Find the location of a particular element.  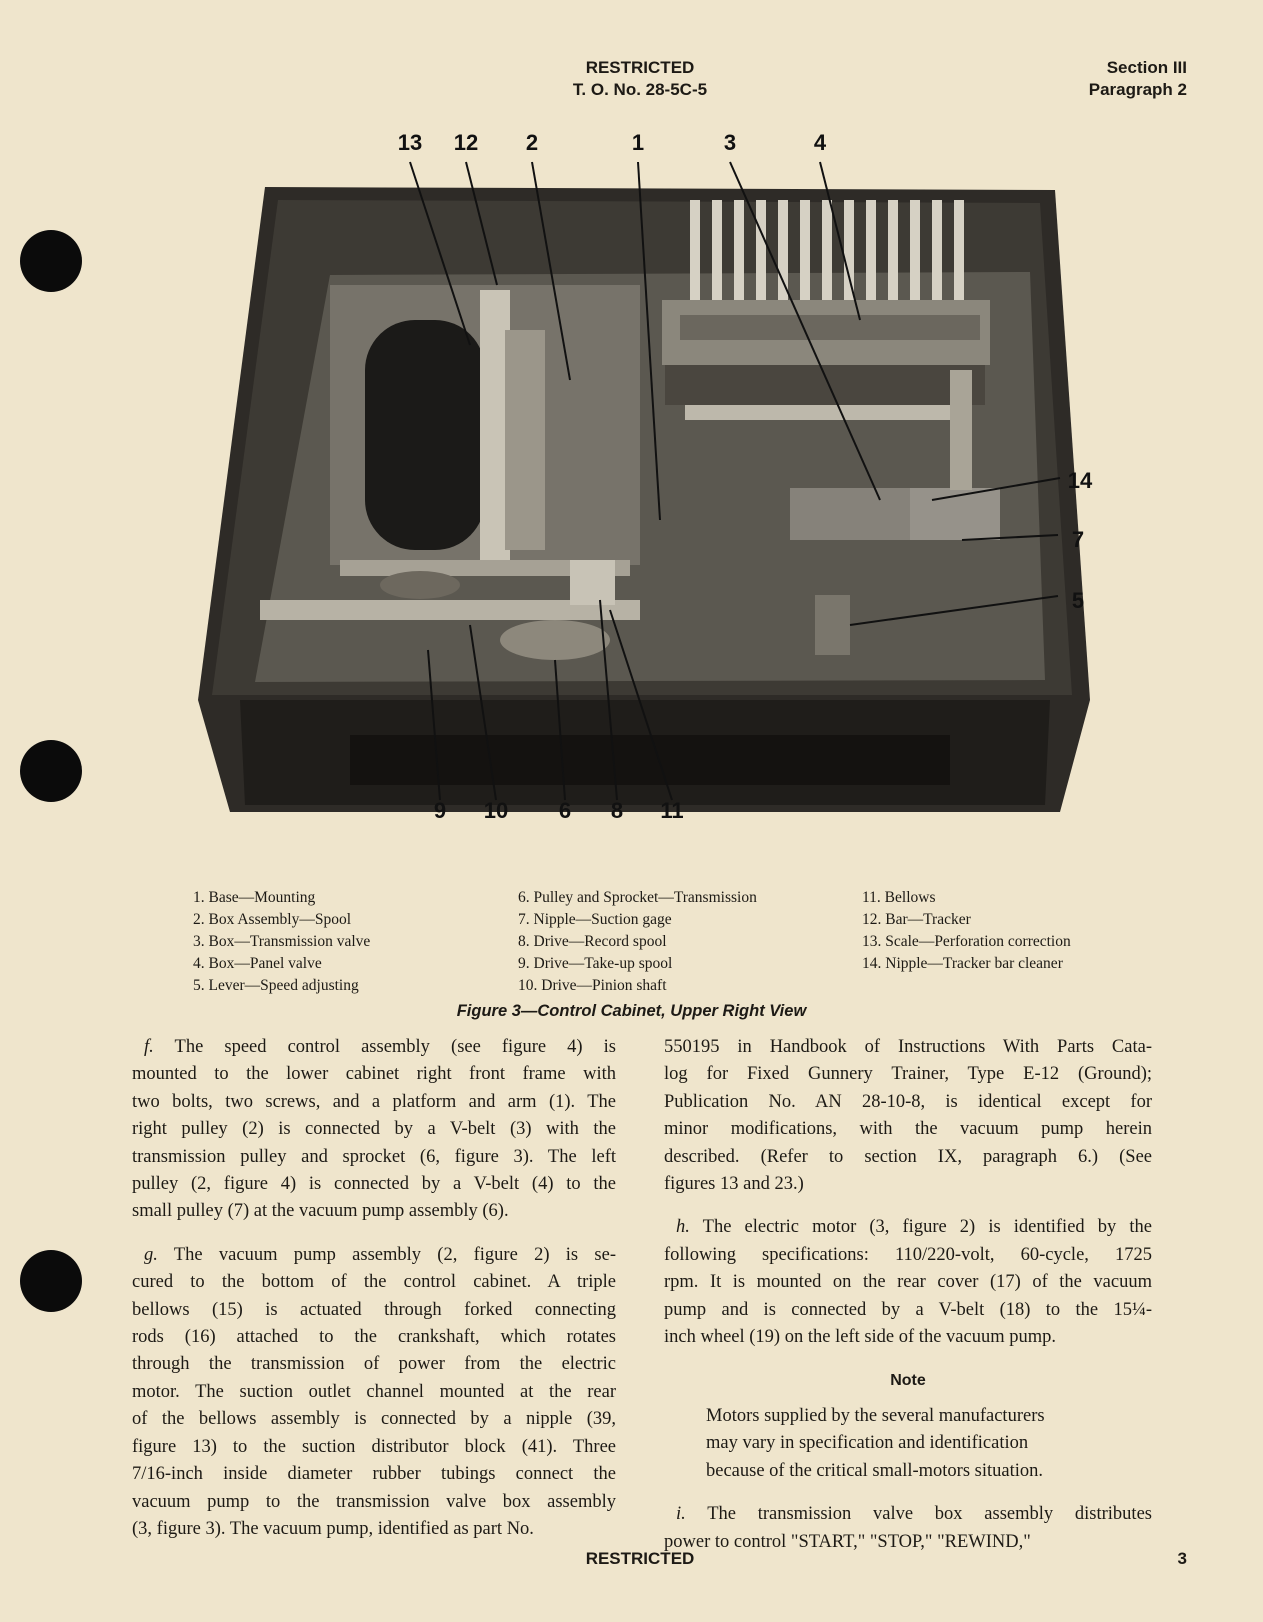

callout-label: 13 is located at coordinates (410, 142).